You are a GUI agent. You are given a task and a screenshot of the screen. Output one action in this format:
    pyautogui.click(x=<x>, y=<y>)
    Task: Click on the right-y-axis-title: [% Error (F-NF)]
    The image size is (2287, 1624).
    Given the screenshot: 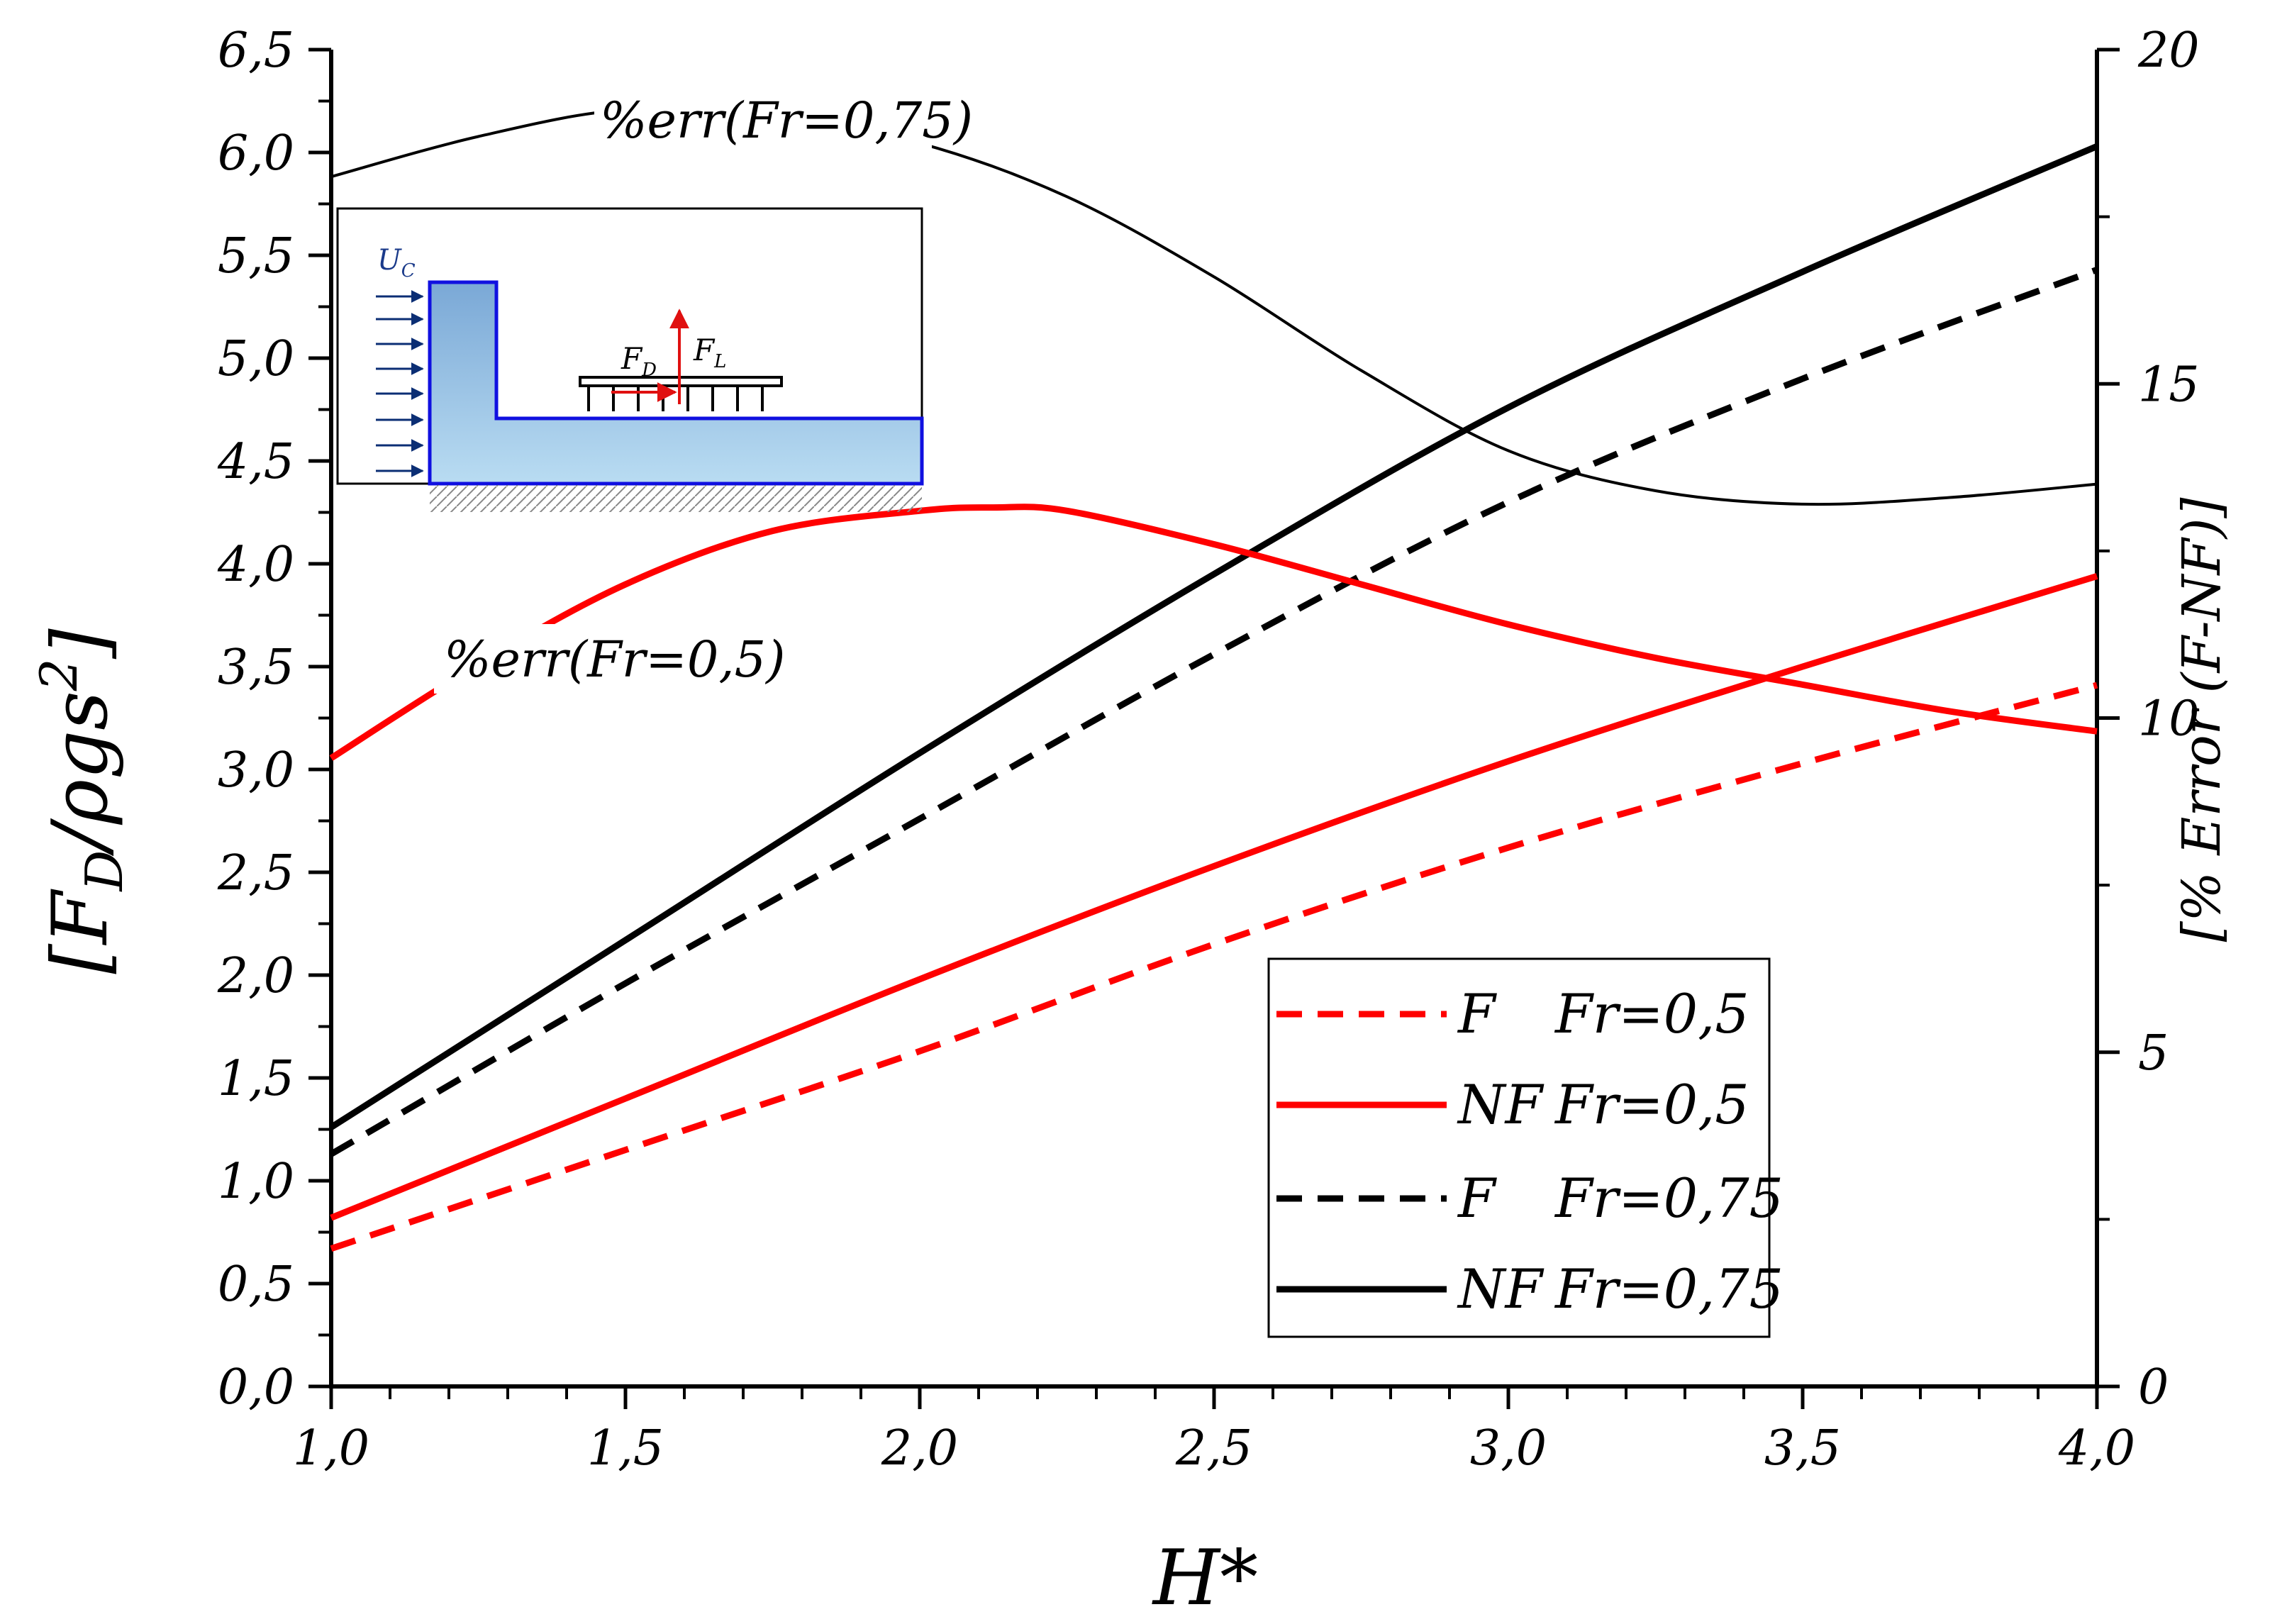 What is the action you would take?
    pyautogui.click(x=2201, y=720)
    